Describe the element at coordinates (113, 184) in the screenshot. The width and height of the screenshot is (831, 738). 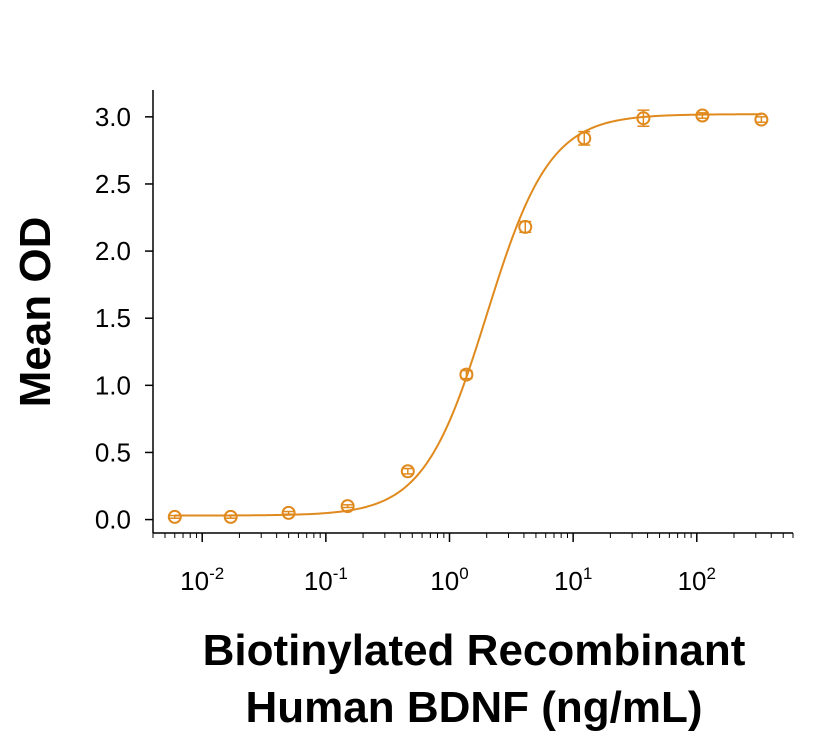
I see `y-tick-label: 2.5` at that location.